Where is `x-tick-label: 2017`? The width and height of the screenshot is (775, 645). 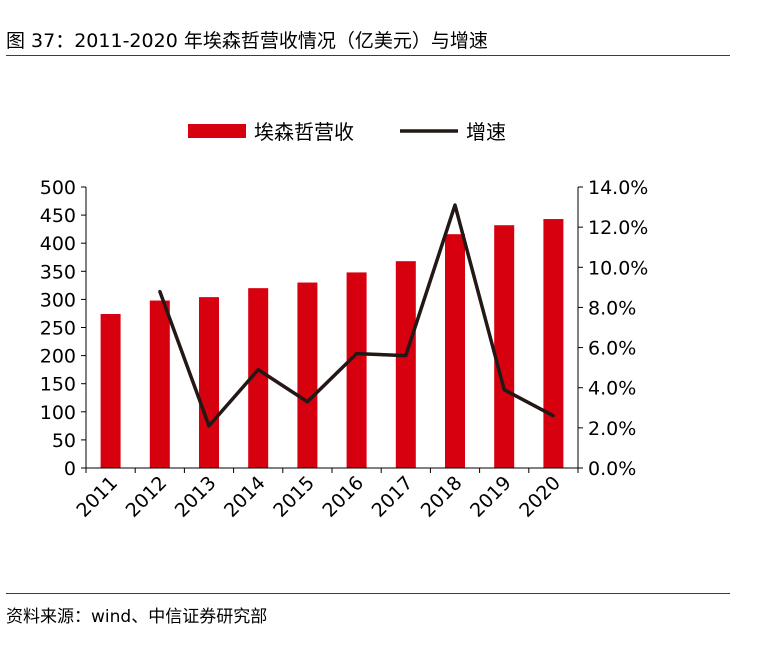 x-tick-label: 2017 is located at coordinates (393, 497).